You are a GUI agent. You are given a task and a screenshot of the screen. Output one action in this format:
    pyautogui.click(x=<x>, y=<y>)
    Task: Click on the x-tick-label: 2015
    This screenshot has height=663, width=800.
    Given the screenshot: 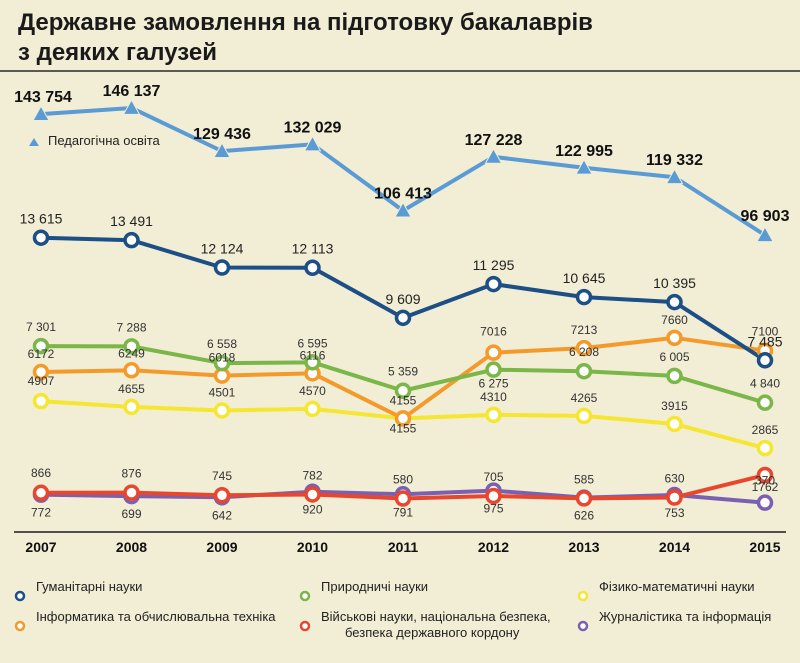 What is the action you would take?
    pyautogui.click(x=764, y=547)
    